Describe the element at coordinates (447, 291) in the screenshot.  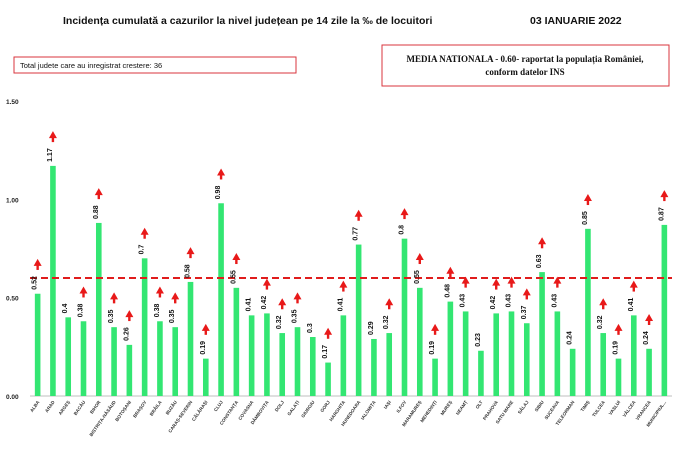
I see `bar-value-label: 0.48` at that location.